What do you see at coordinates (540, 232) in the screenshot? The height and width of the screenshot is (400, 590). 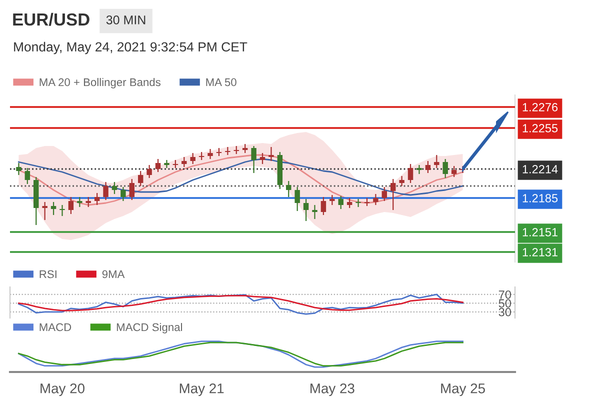 I see `y-tick-label: 1.2151` at bounding box center [540, 232].